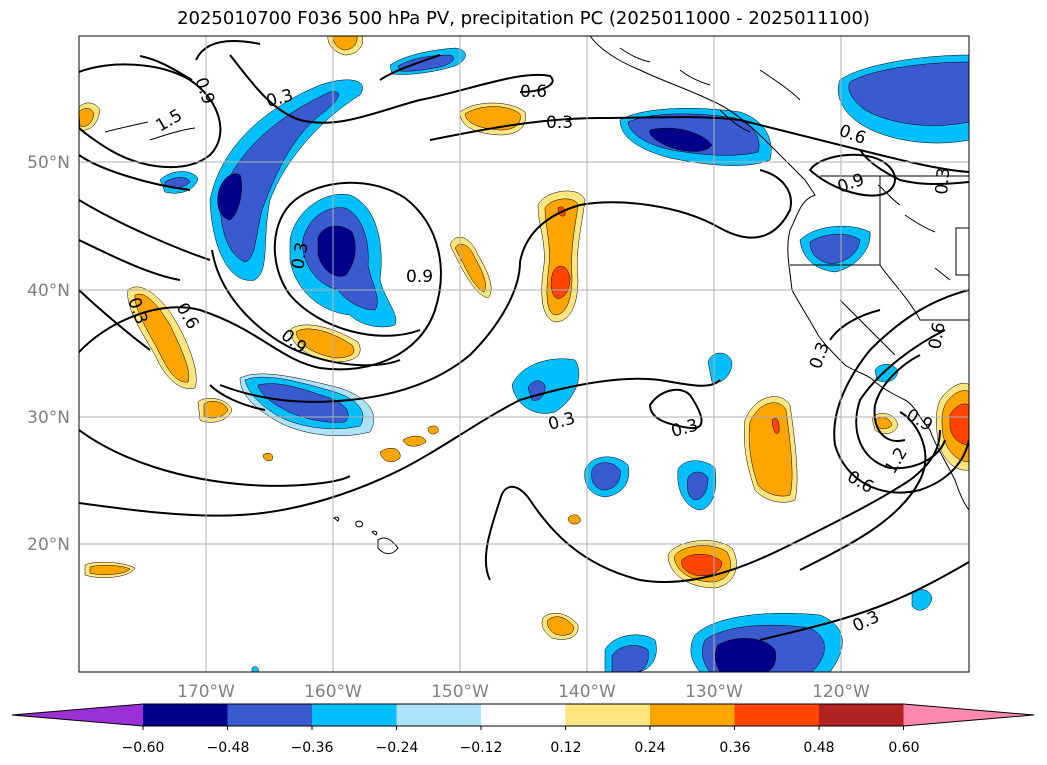 This screenshot has width=1047, height=765. What do you see at coordinates (48, 354) in the screenshot?
I see `latitude-labels: 50°N 40°N 30°N 20°N` at bounding box center [48, 354].